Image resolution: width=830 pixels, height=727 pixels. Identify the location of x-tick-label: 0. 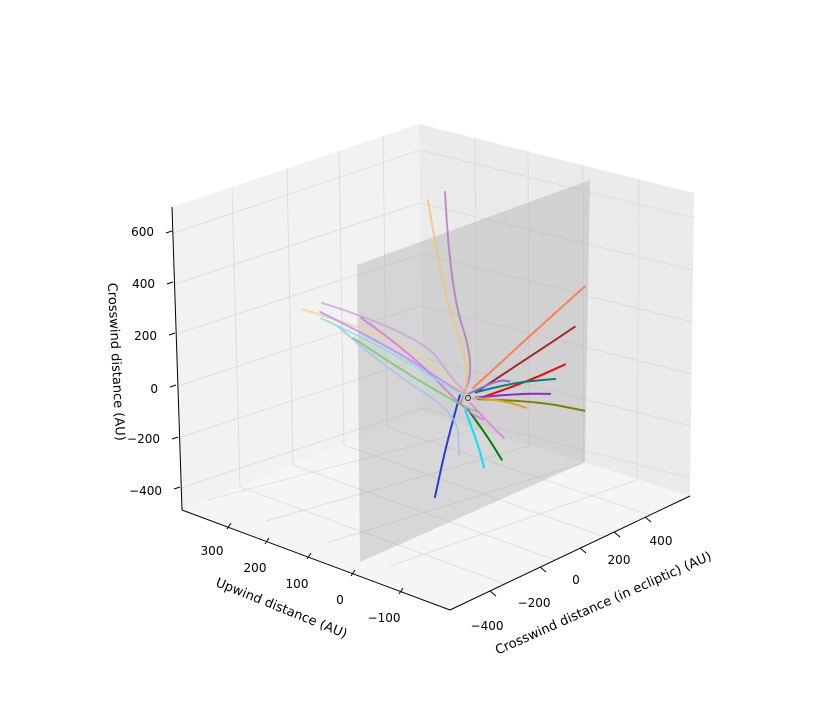
(576, 580).